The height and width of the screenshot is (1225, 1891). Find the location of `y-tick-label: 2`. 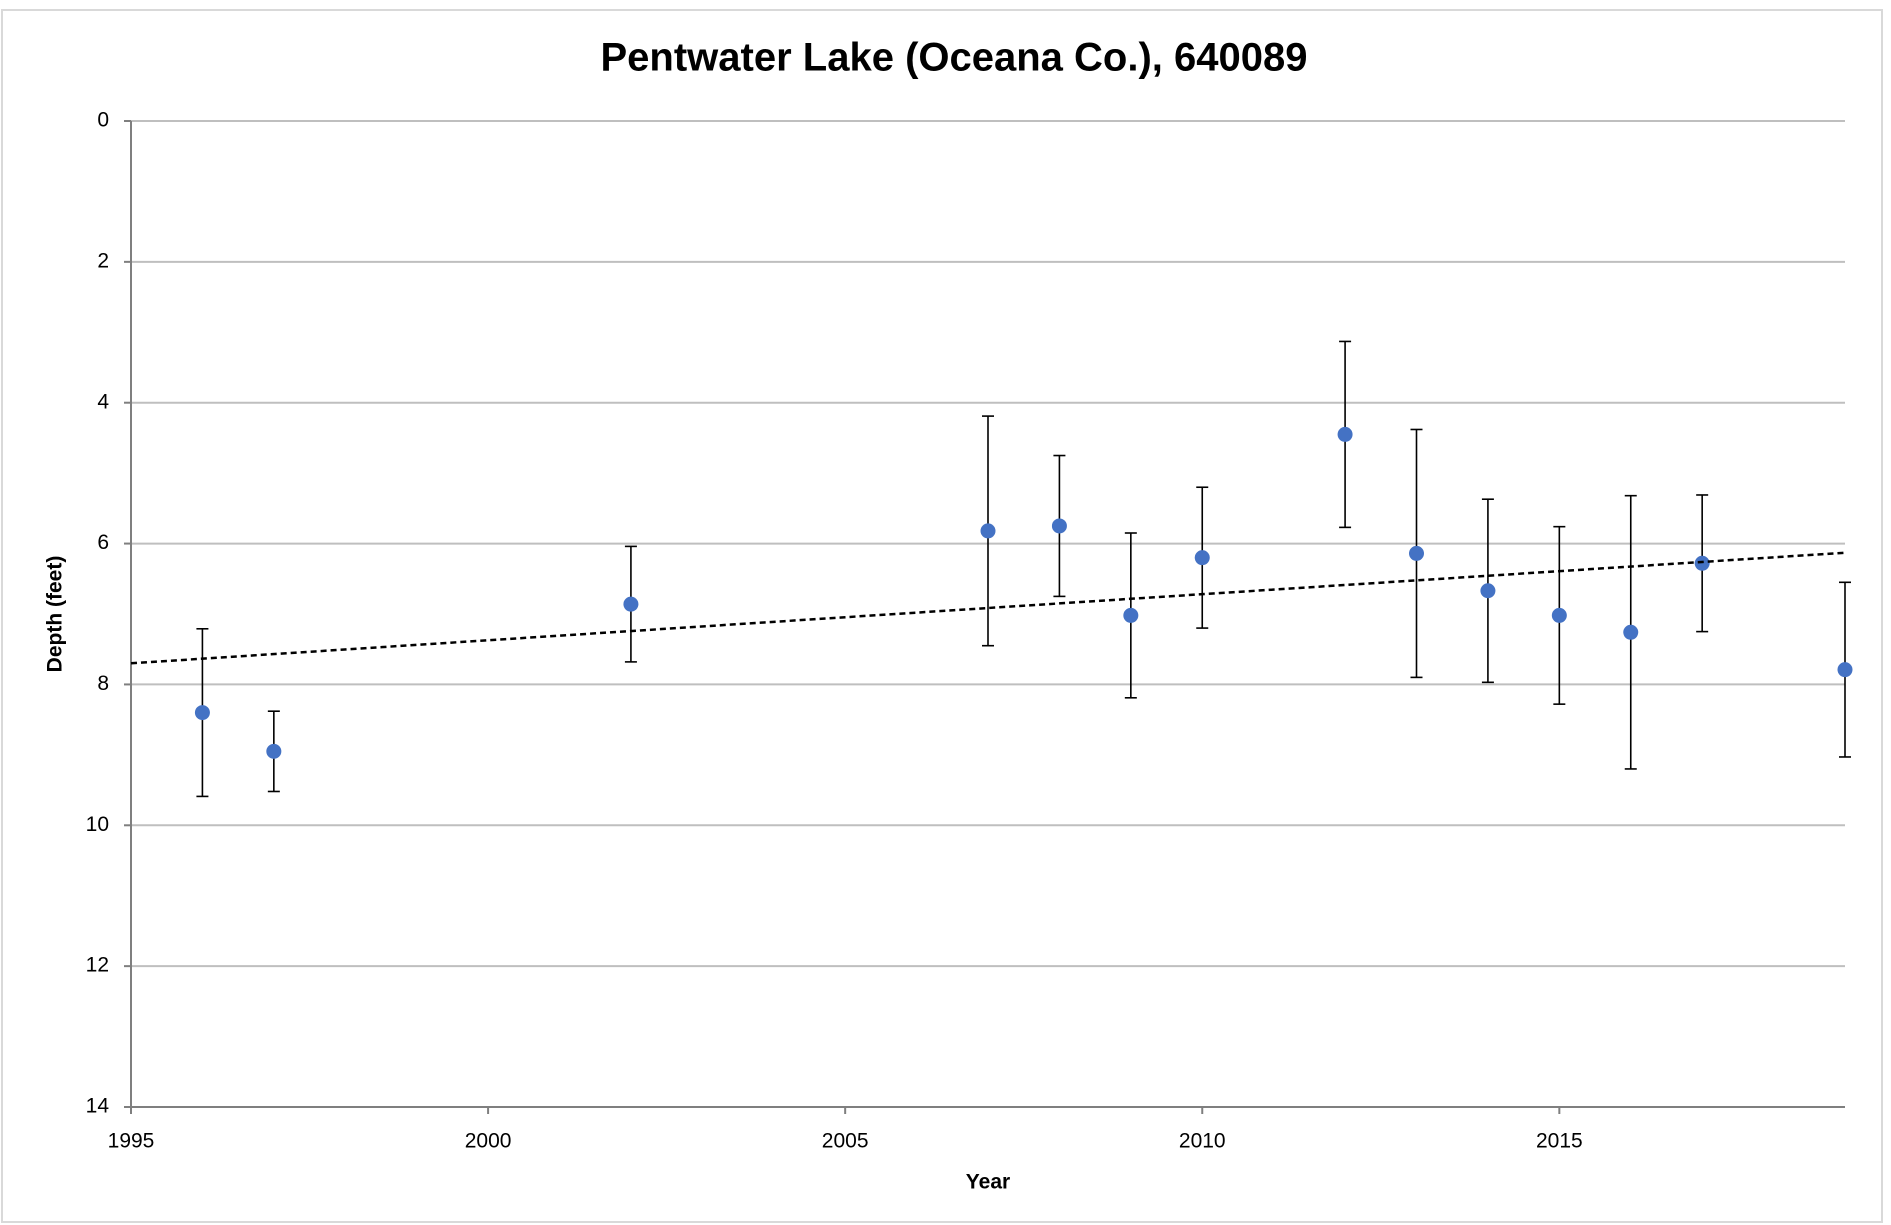

y-tick-label: 2 is located at coordinates (103, 260).